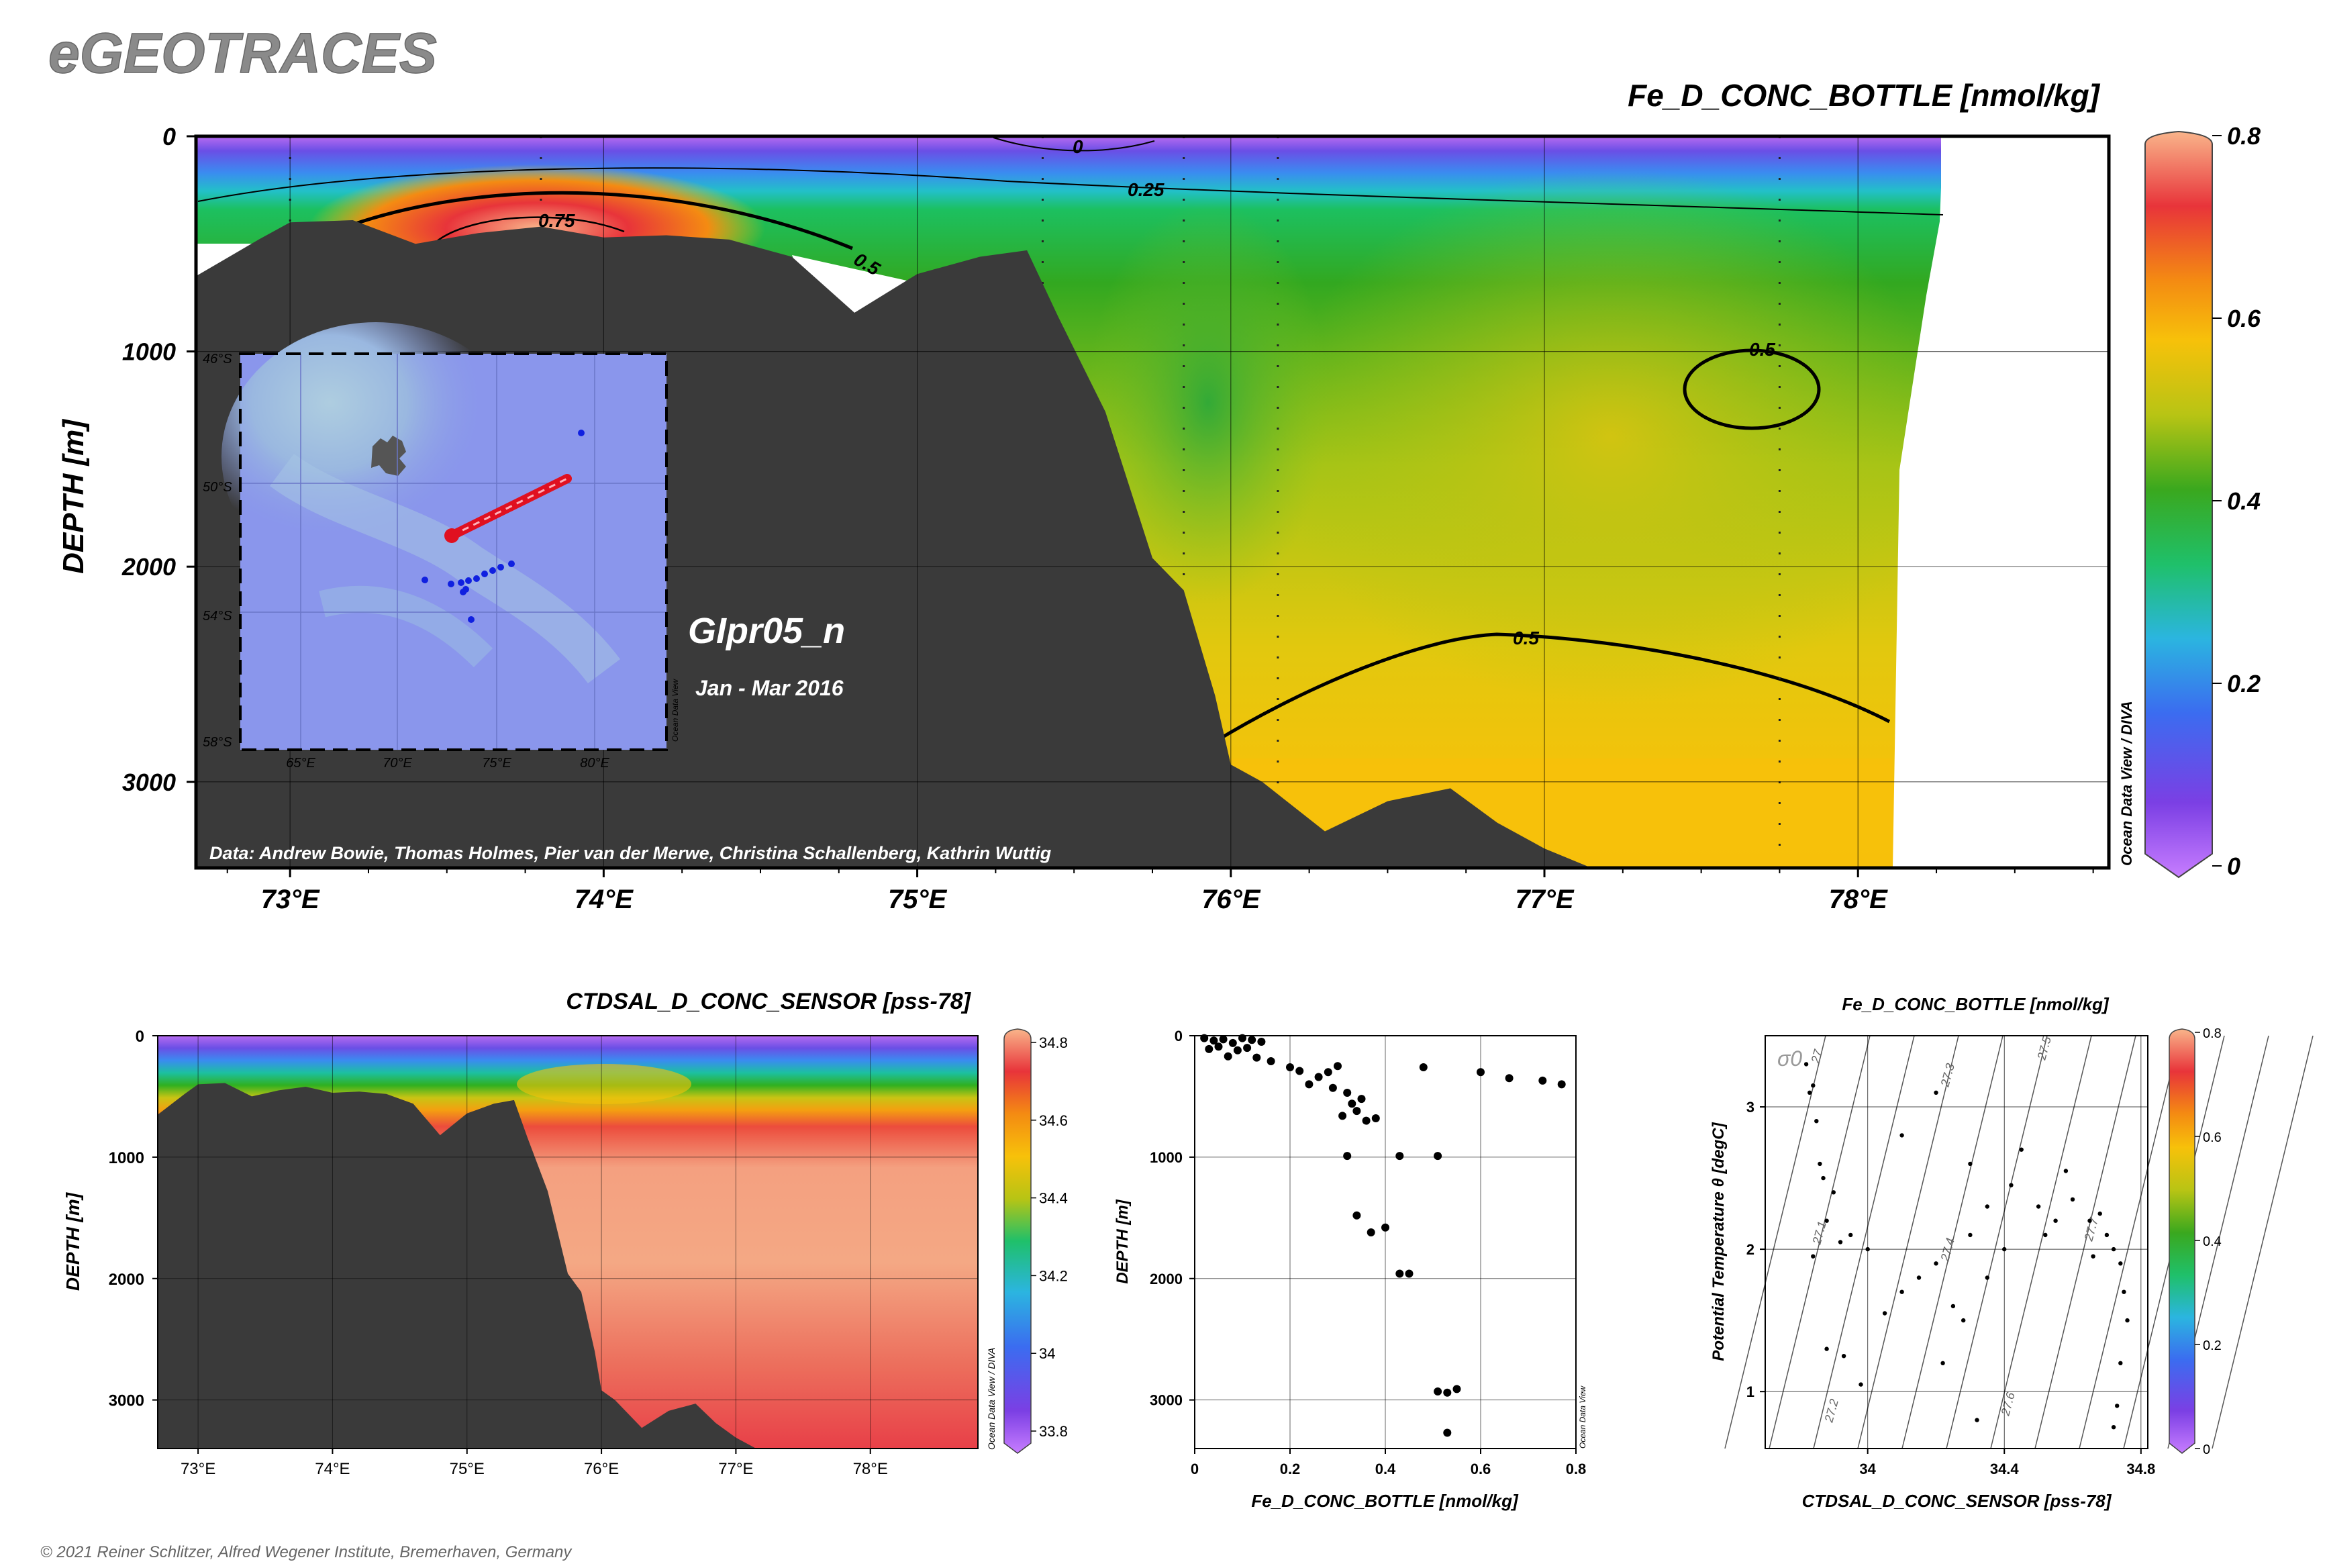 Image resolution: width=2327 pixels, height=1568 pixels. What do you see at coordinates (1789, 1058) in the screenshot?
I see `sigma-label: σ0` at bounding box center [1789, 1058].